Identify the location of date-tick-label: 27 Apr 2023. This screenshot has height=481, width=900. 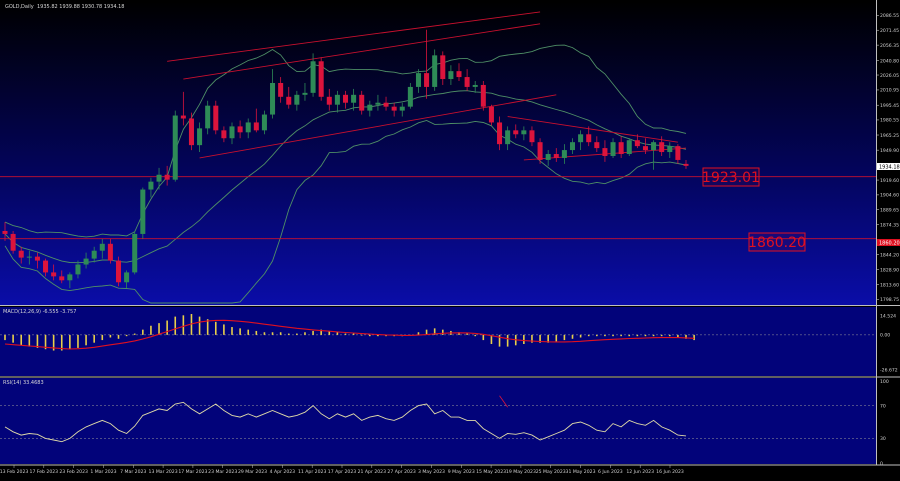
(401, 472).